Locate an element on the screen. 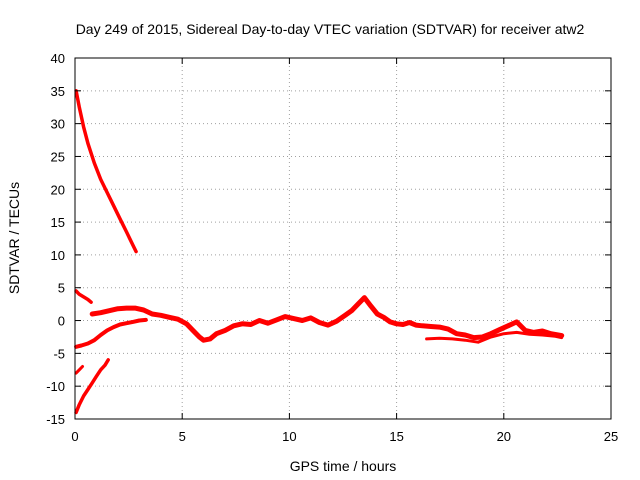 The image size is (640, 480). series-arc-descending-high is located at coordinates (106, 171).